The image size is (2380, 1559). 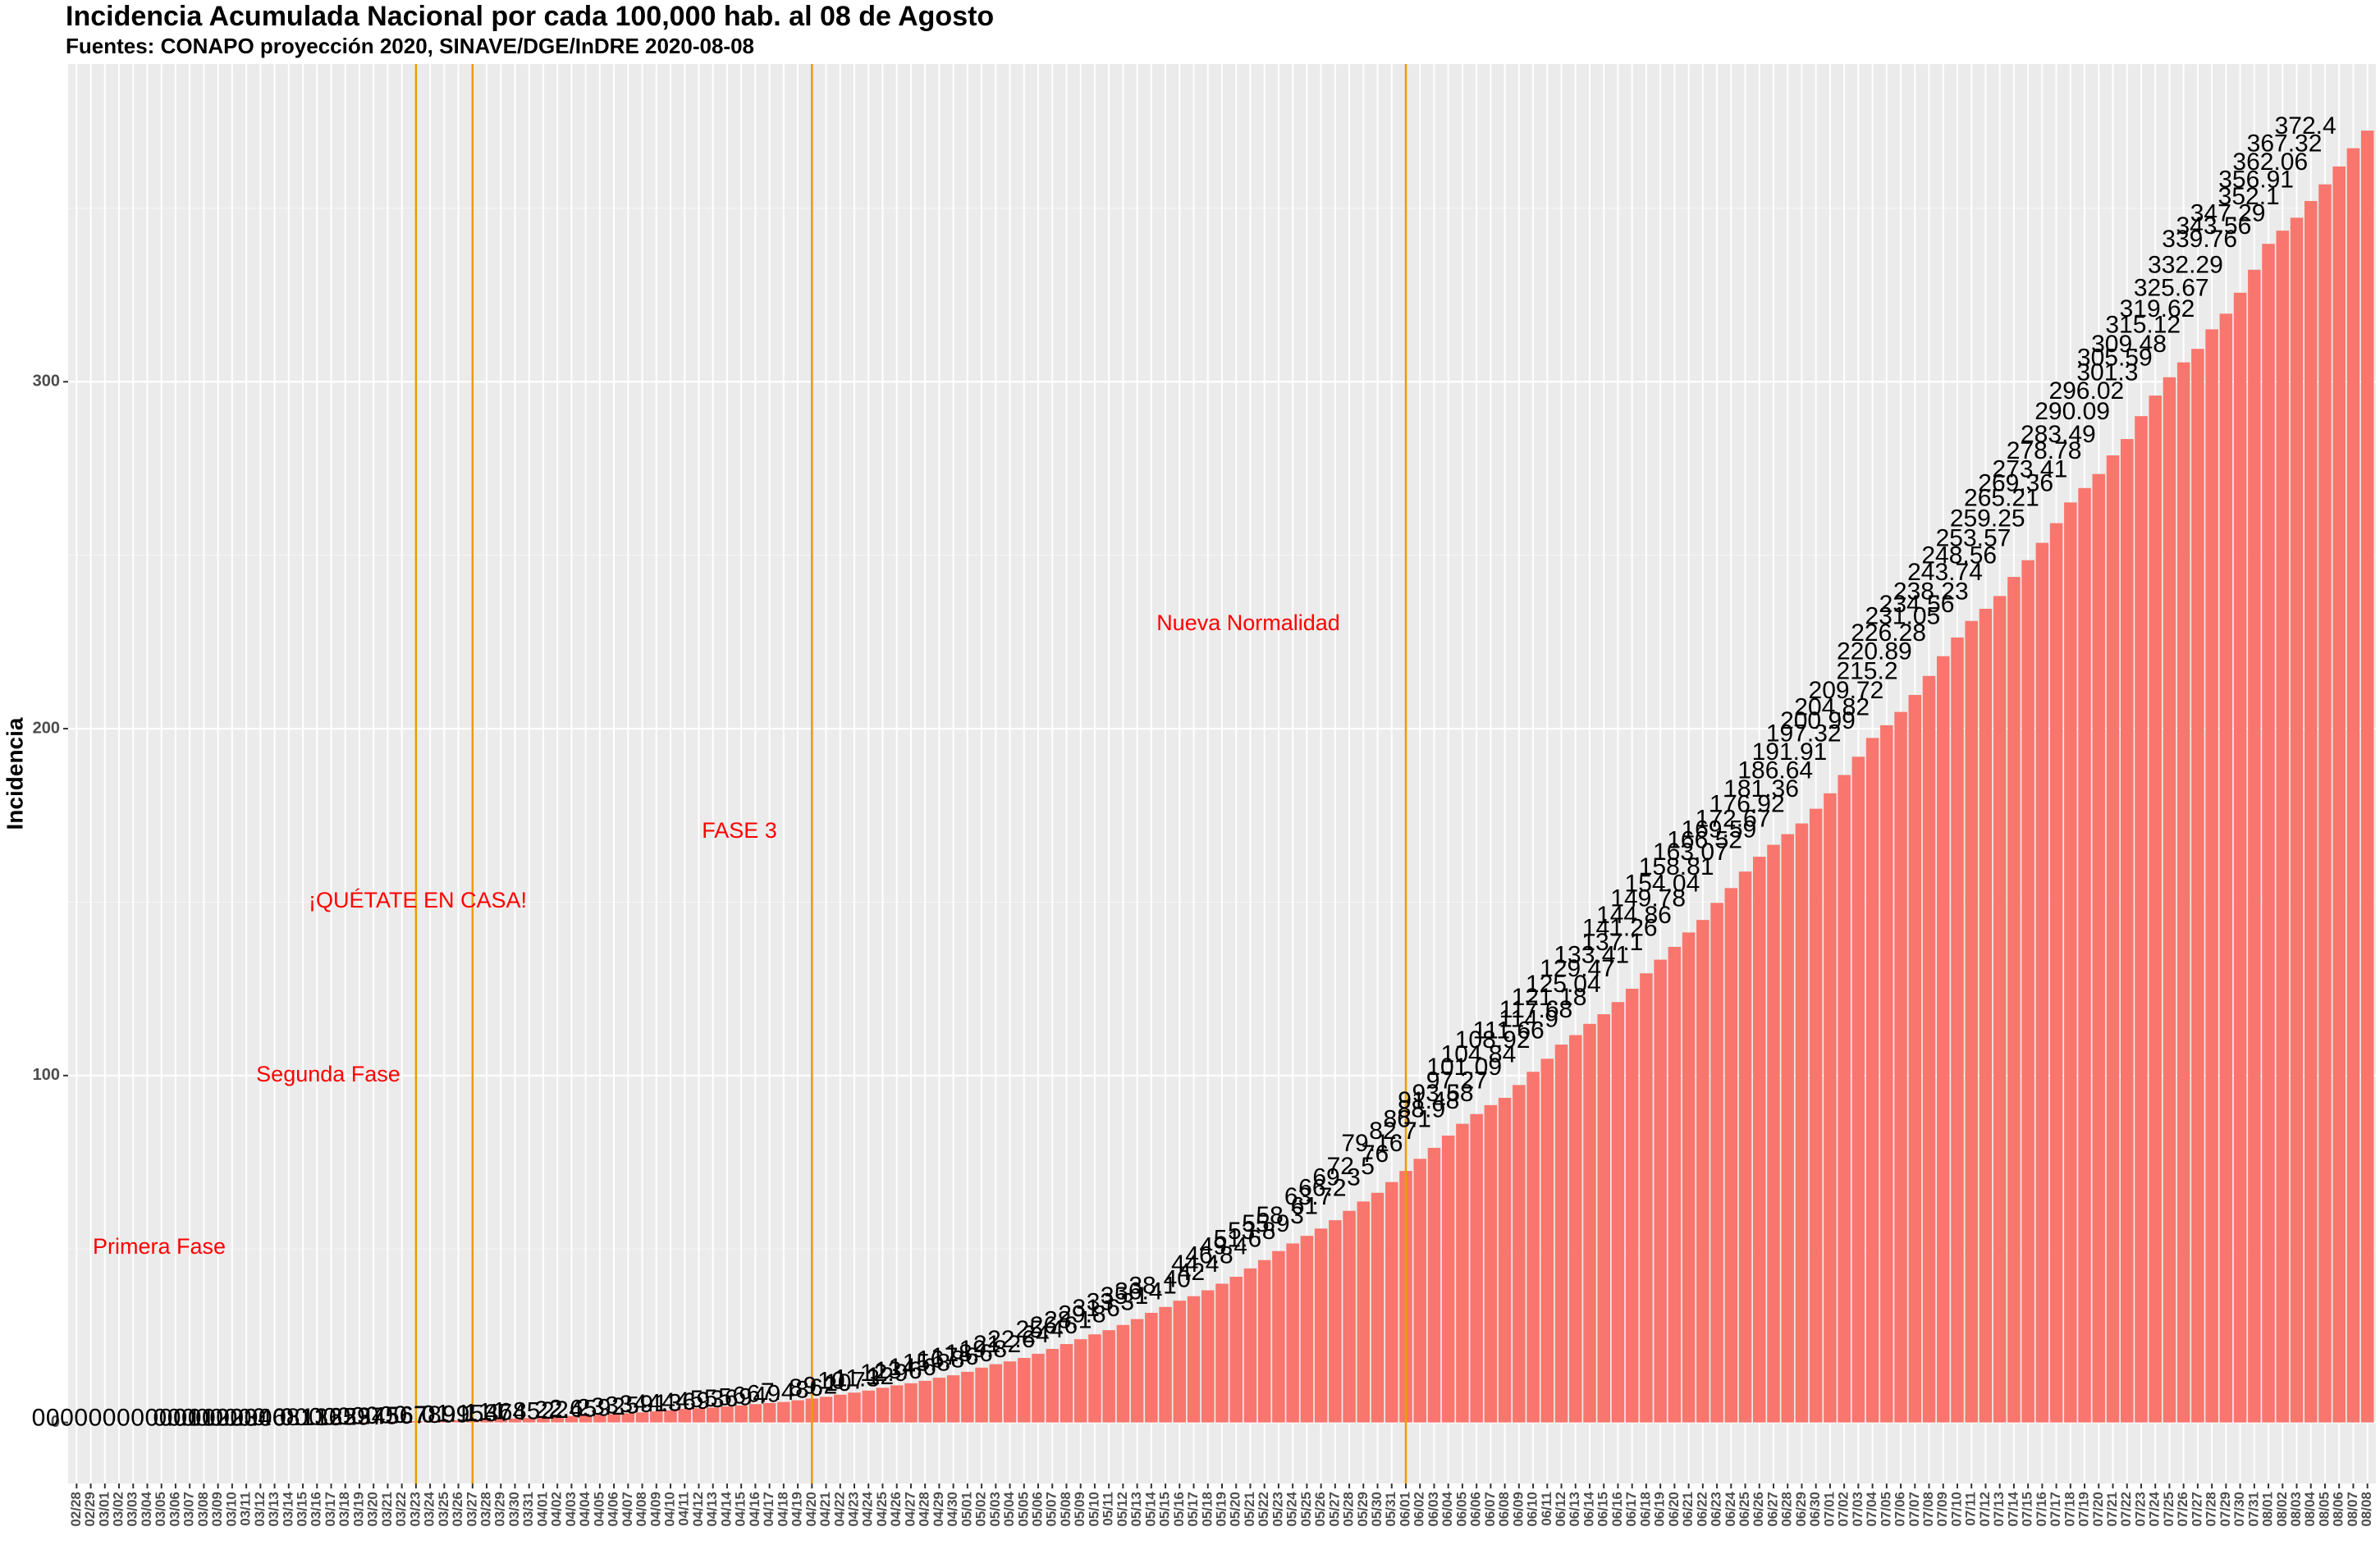 I want to click on value-label: 55.9, so click(x=1265, y=1223).